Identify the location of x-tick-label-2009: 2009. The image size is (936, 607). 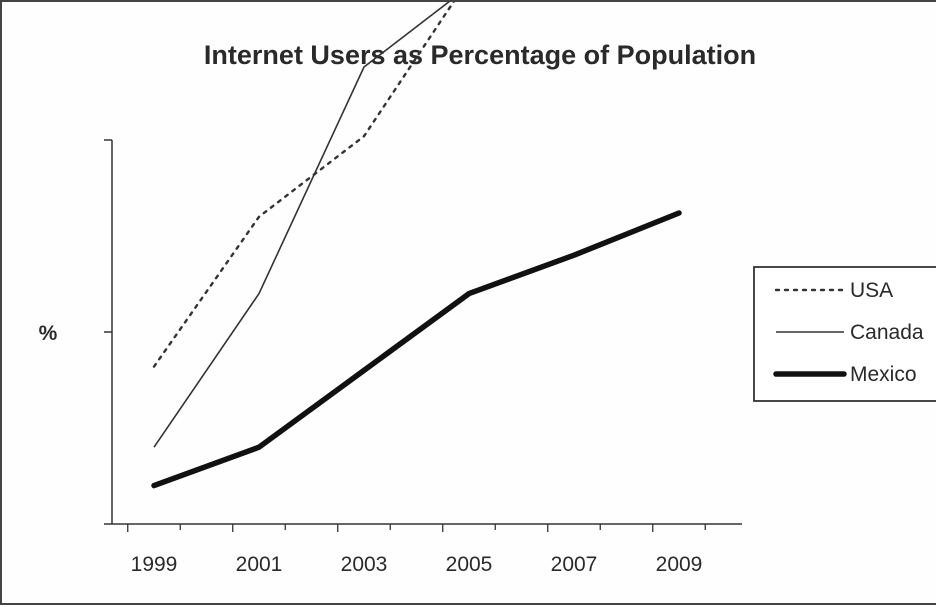
(679, 564).